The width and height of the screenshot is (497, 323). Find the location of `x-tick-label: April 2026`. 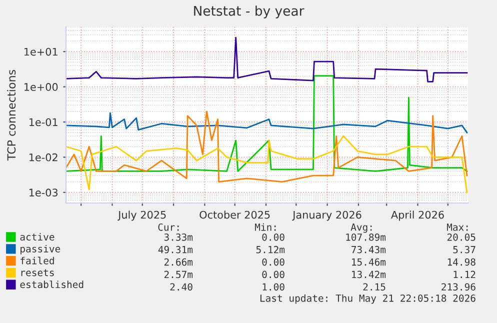

x-tick-label: April 2026 is located at coordinates (417, 215).